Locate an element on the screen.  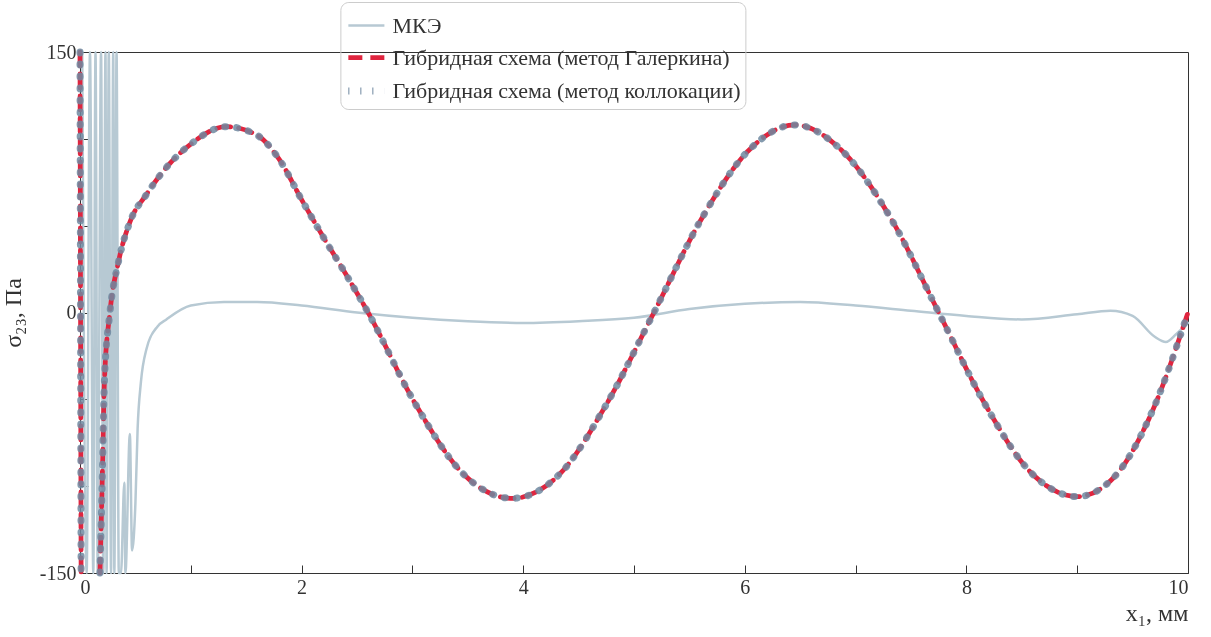
y-tick-label: -150 is located at coordinates (58, 572).